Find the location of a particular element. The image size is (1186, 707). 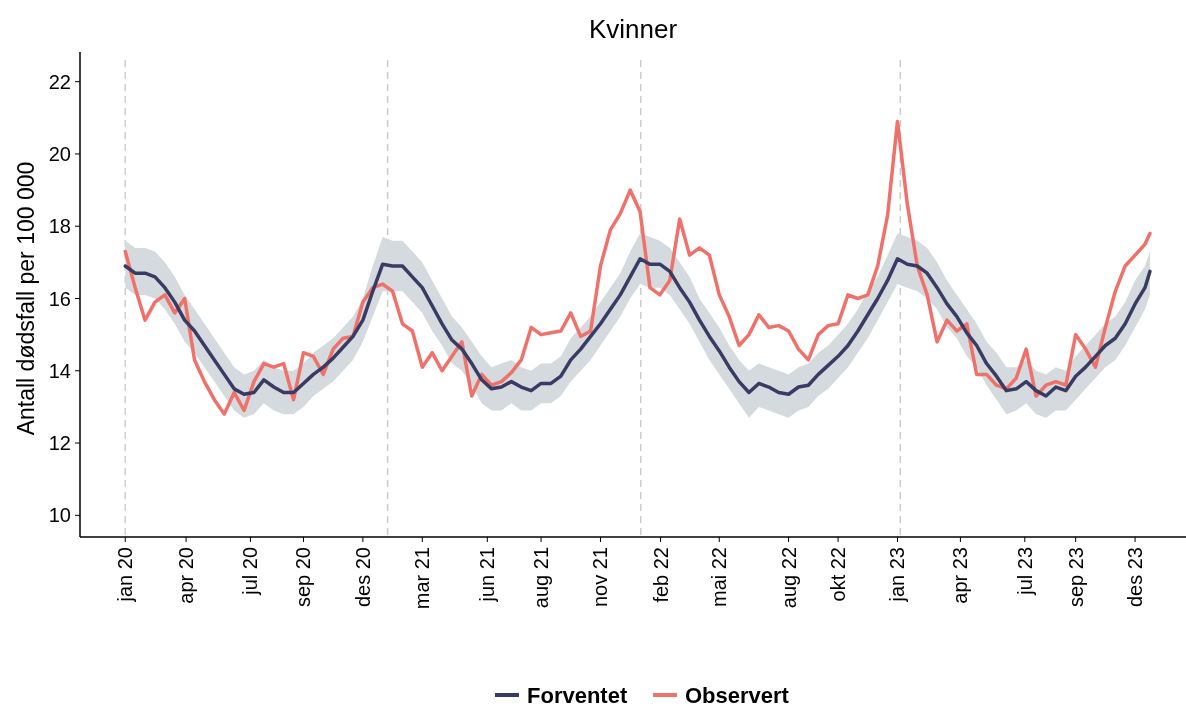

y-tick-label: 18 is located at coordinates (59, 226).